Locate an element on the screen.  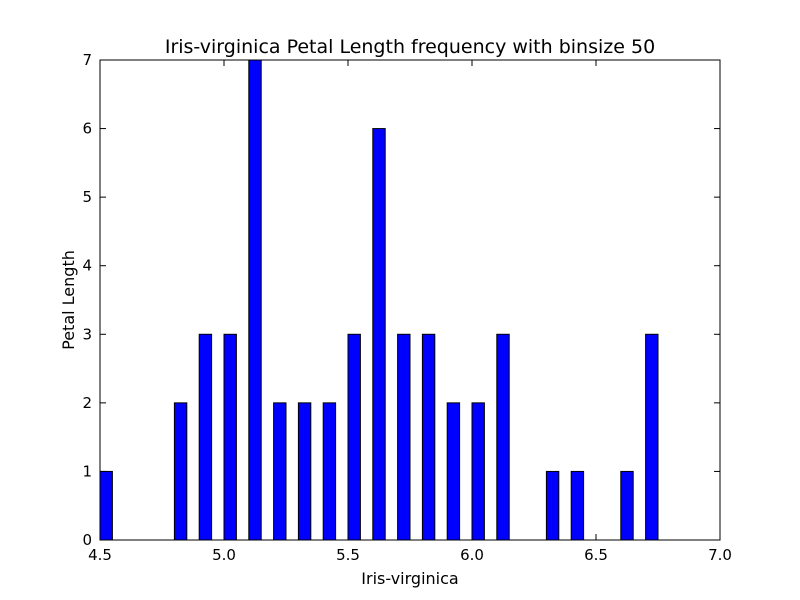
y-tick-label-4: 4 is located at coordinates (87, 266).